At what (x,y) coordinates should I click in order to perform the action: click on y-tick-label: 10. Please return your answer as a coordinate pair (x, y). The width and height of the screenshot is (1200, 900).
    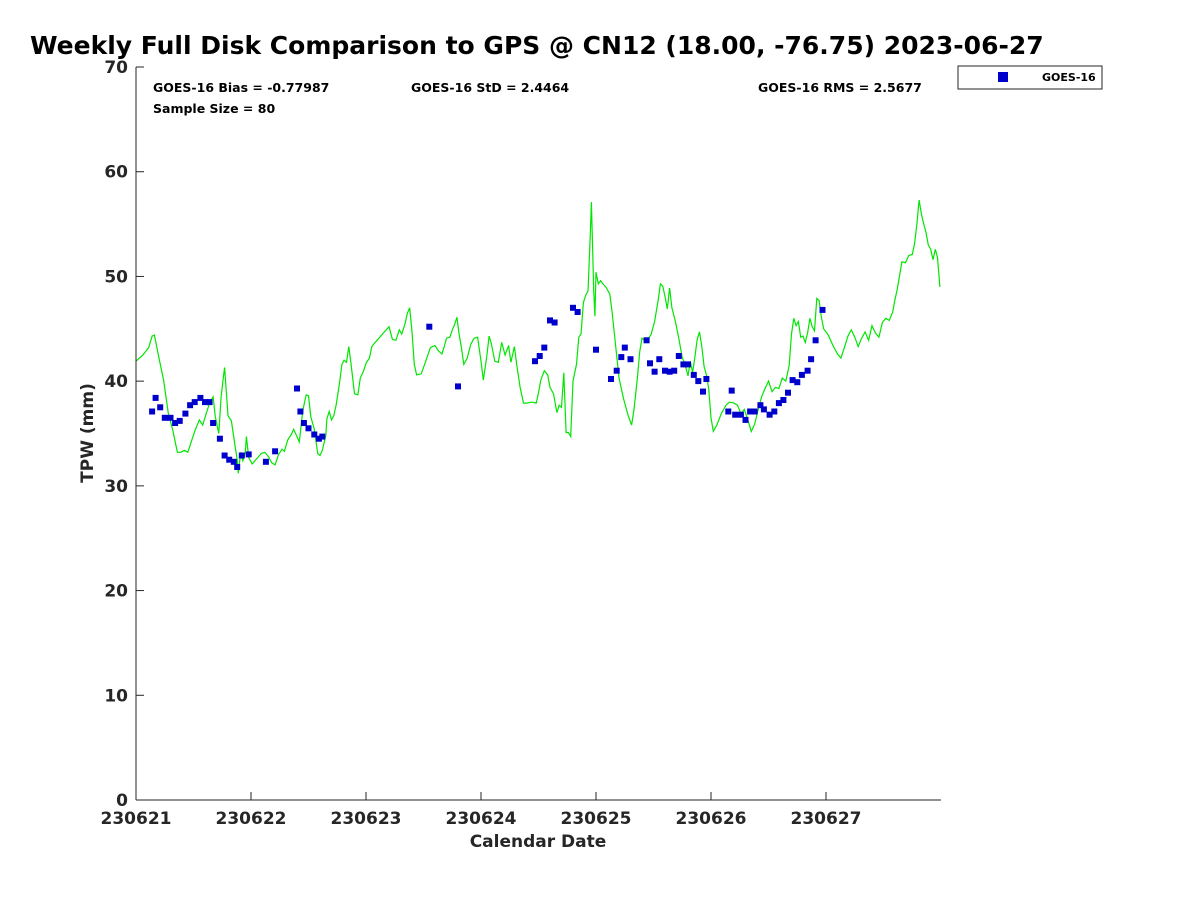
    Looking at the image, I should click on (116, 696).